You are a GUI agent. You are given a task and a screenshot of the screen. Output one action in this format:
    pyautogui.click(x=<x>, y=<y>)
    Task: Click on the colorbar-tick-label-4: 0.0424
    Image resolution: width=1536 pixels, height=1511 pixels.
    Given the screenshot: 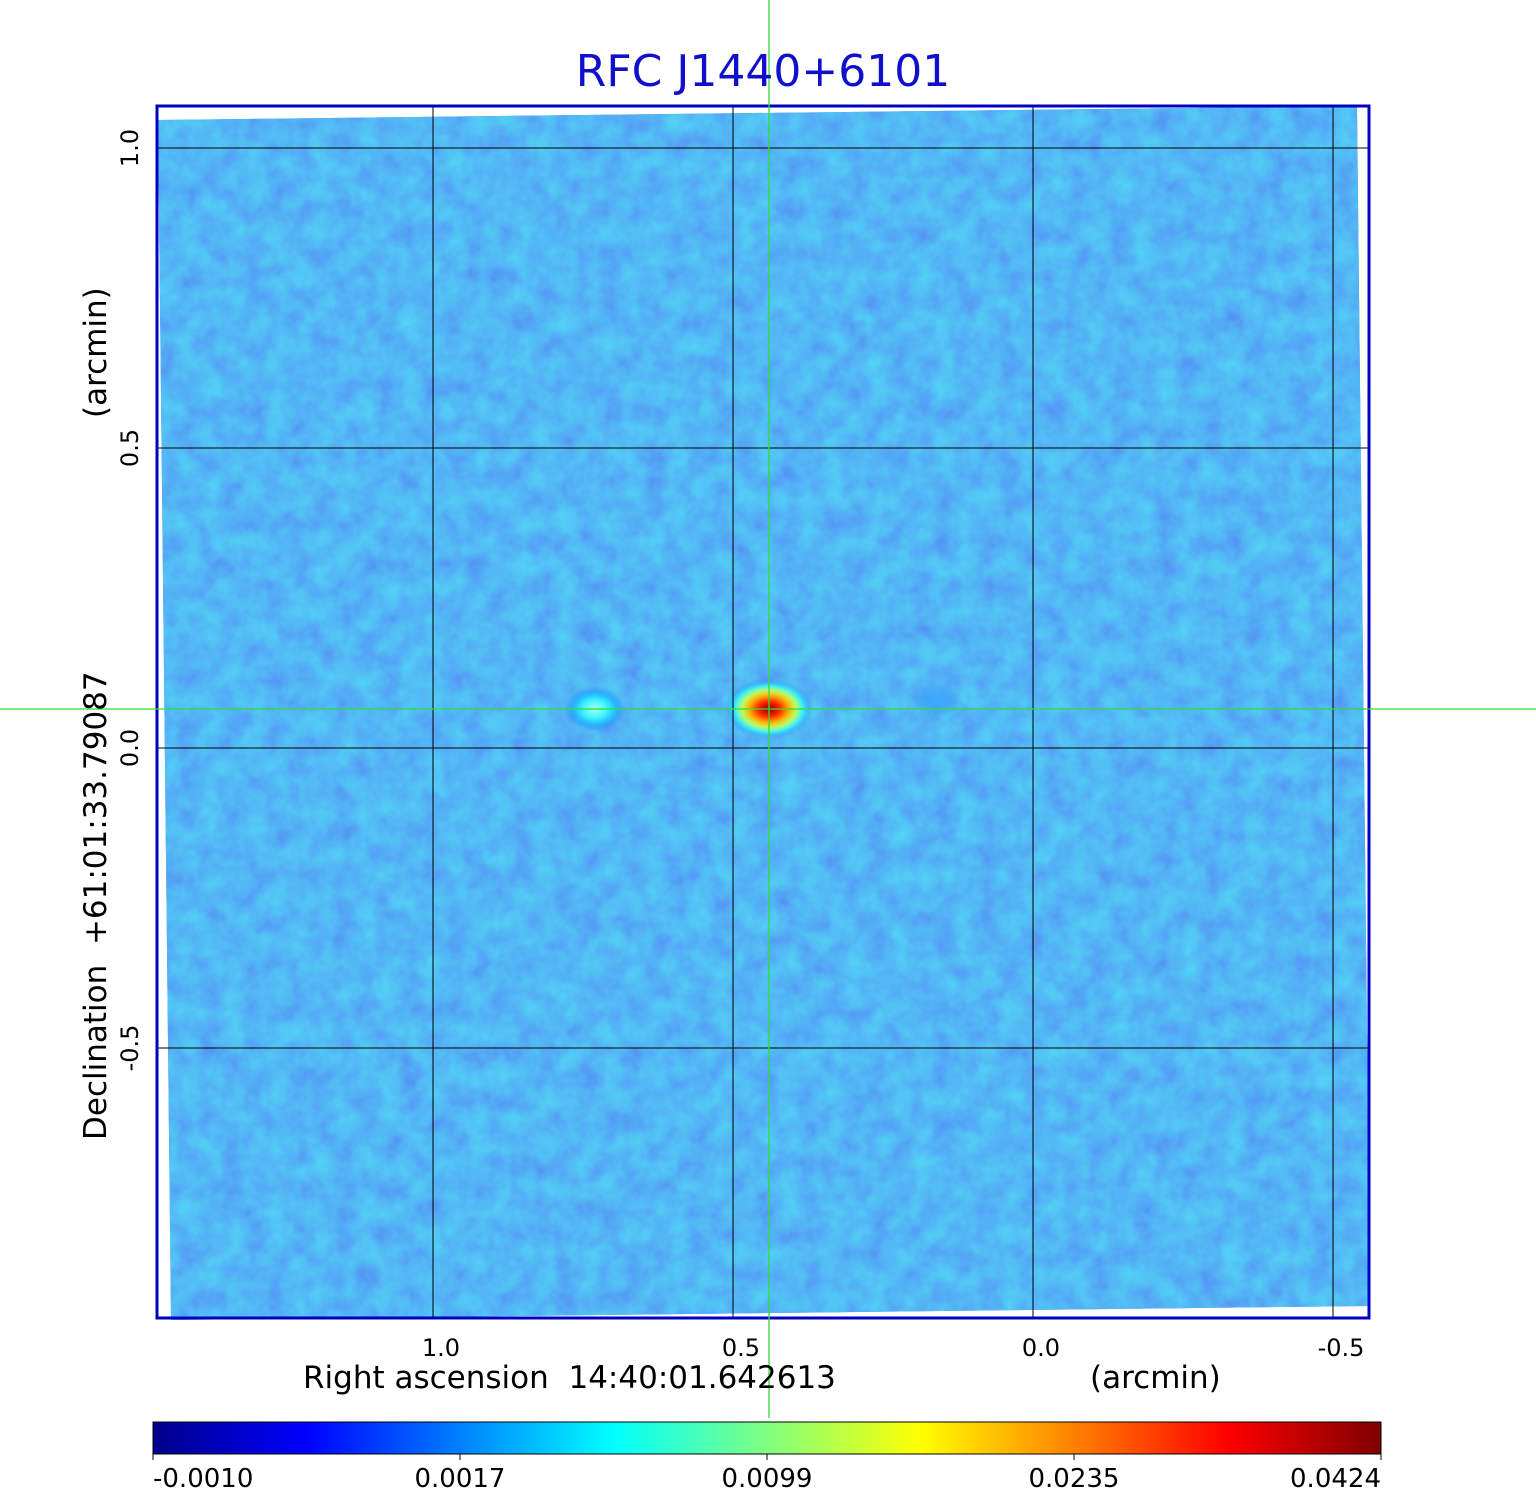 What is the action you would take?
    pyautogui.click(x=1335, y=1479)
    